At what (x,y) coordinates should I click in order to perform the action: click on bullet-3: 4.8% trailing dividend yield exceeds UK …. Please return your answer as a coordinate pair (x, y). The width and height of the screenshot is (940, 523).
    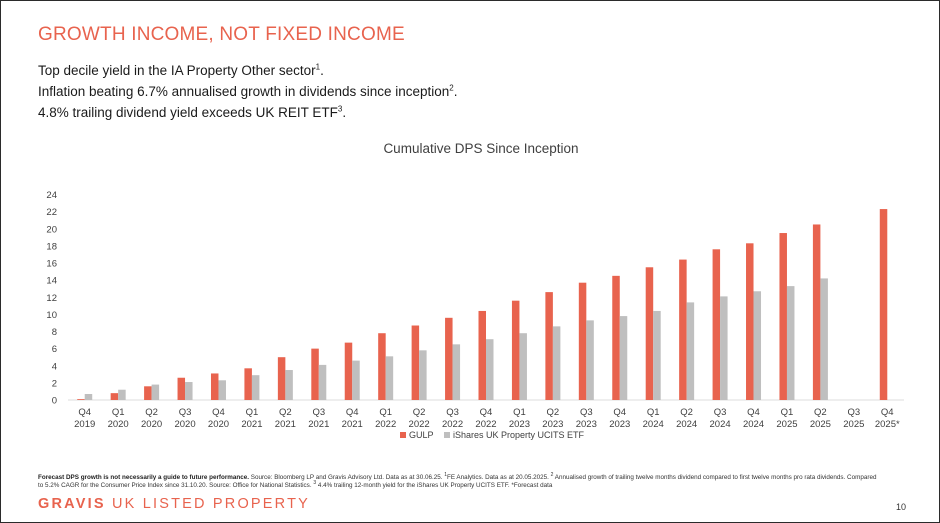
    Looking at the image, I should click on (192, 112).